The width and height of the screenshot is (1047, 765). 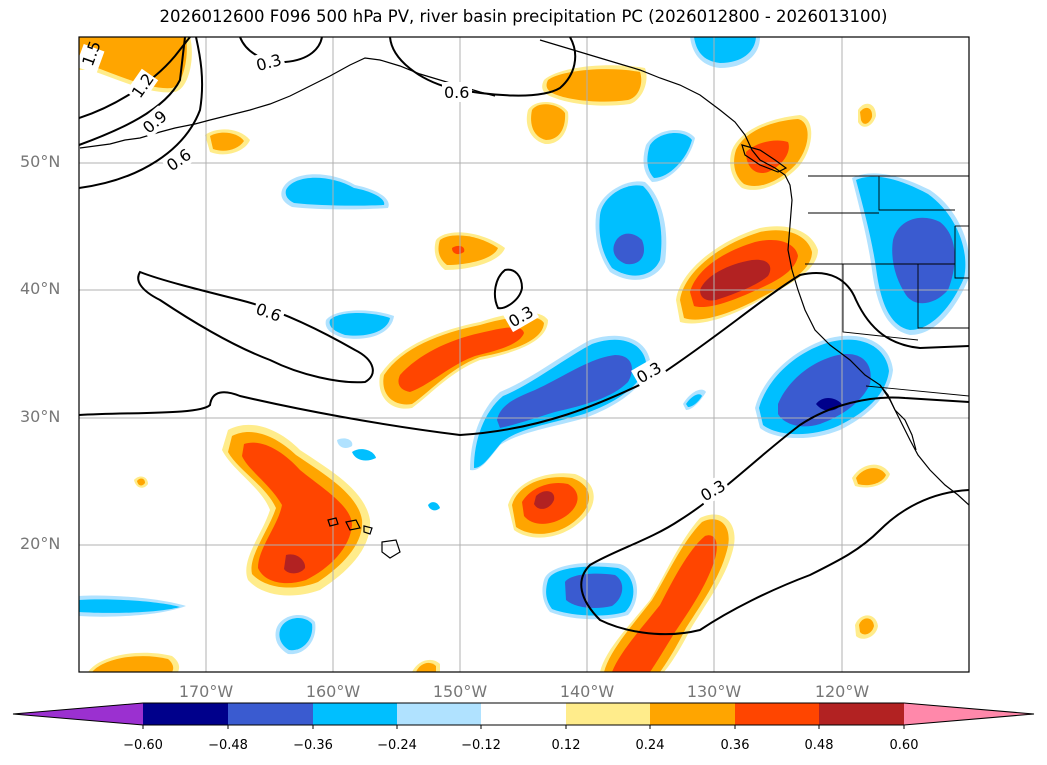 I want to click on colorbar-tick: 0.36, so click(x=735, y=745).